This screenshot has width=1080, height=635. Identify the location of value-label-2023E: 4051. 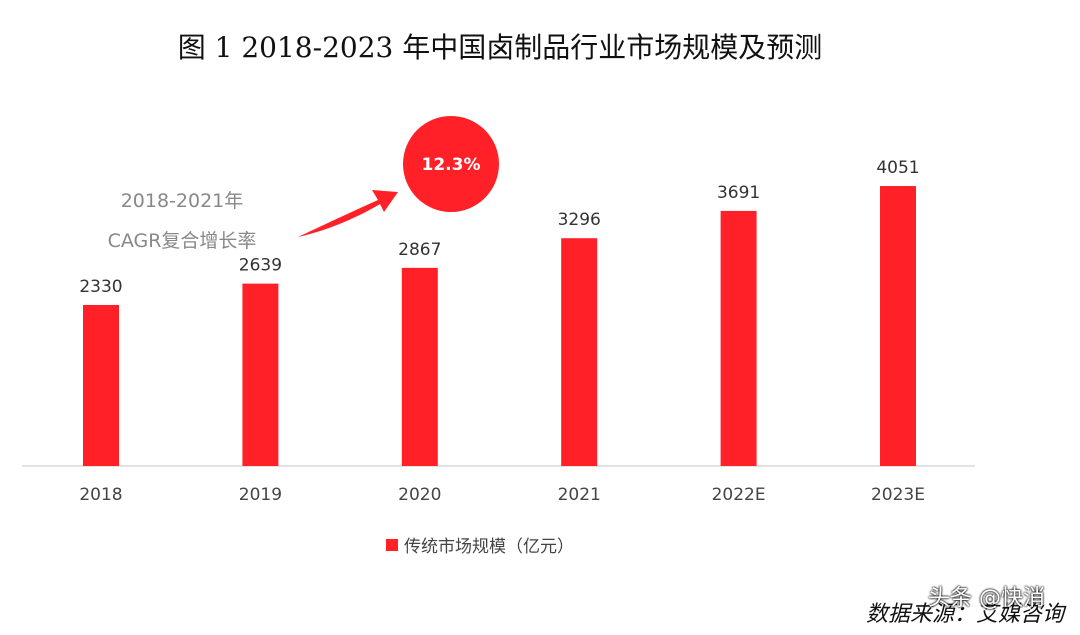
(897, 168).